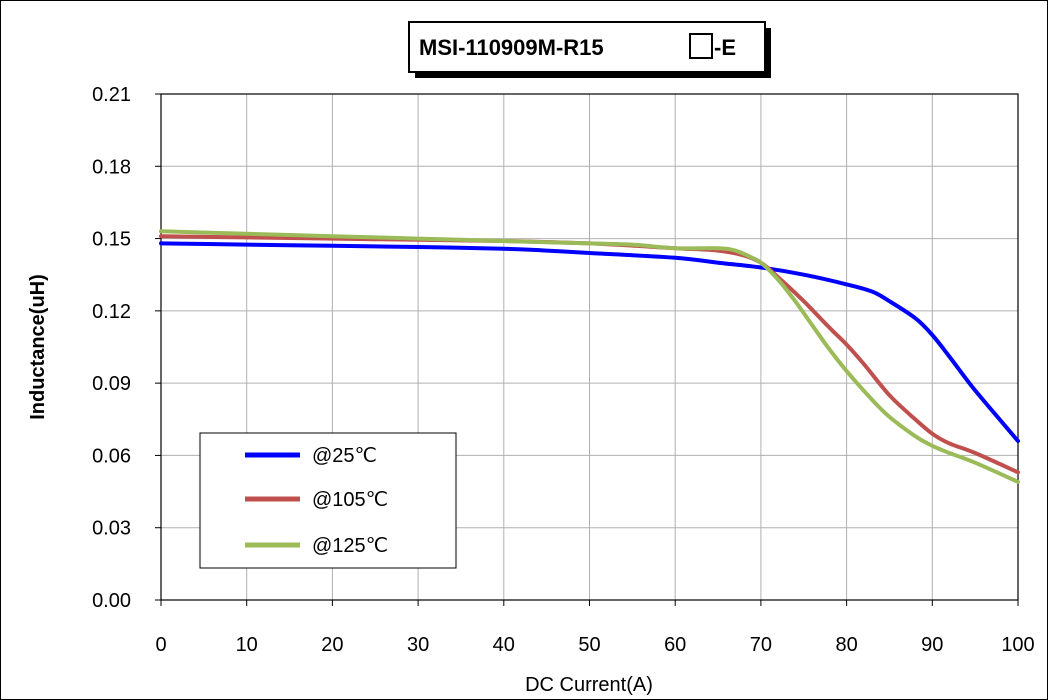  What do you see at coordinates (589, 645) in the screenshot?
I see `x-tick-label: 50` at bounding box center [589, 645].